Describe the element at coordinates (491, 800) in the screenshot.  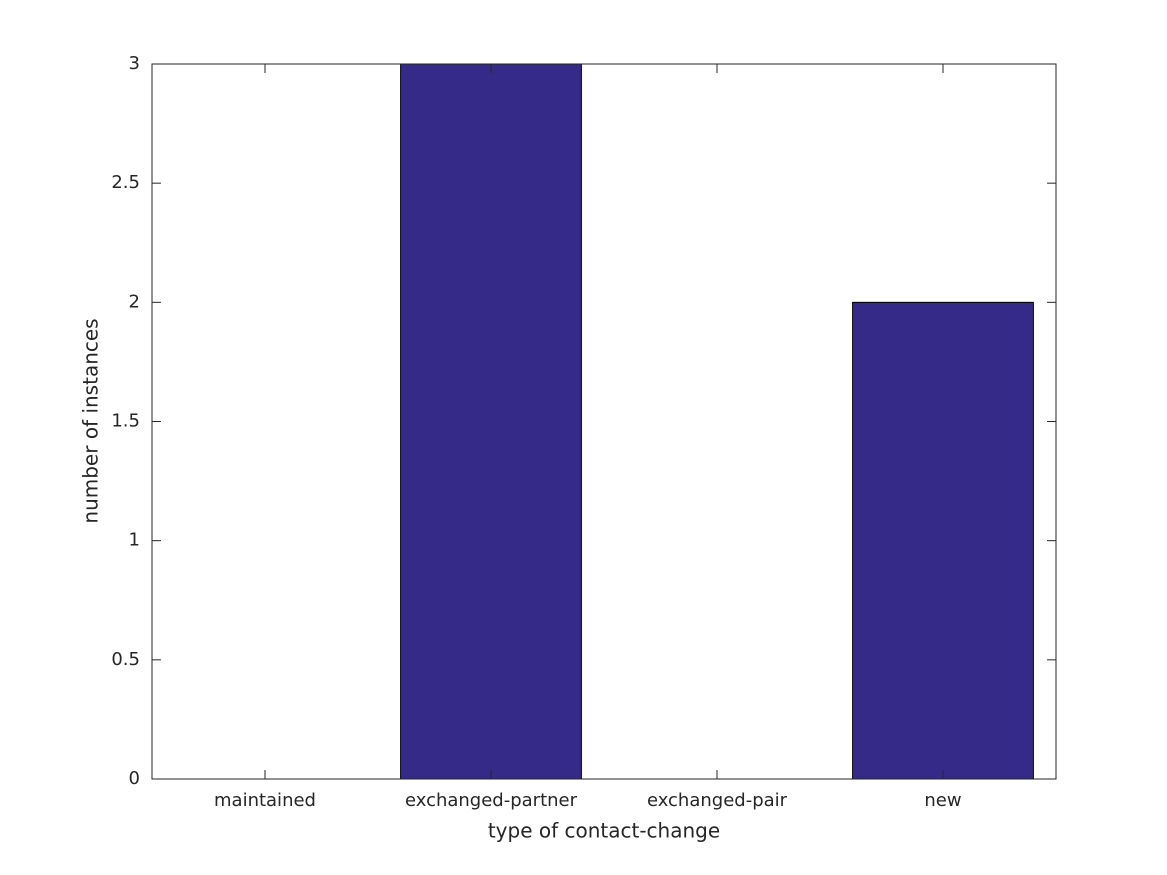
I see `x-tick-label: exchanged-partner` at that location.